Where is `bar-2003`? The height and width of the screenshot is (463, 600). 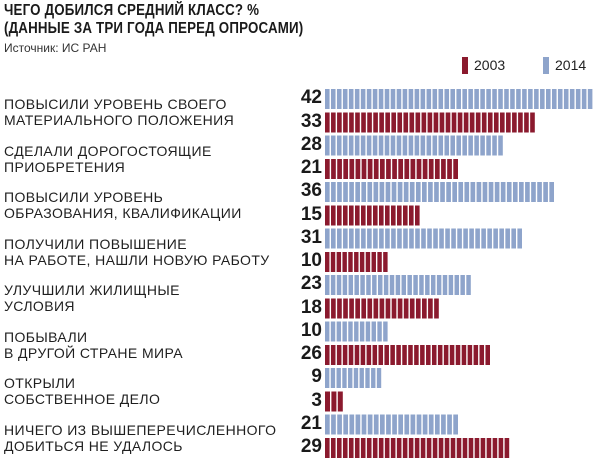
bar-2003 is located at coordinates (372, 215).